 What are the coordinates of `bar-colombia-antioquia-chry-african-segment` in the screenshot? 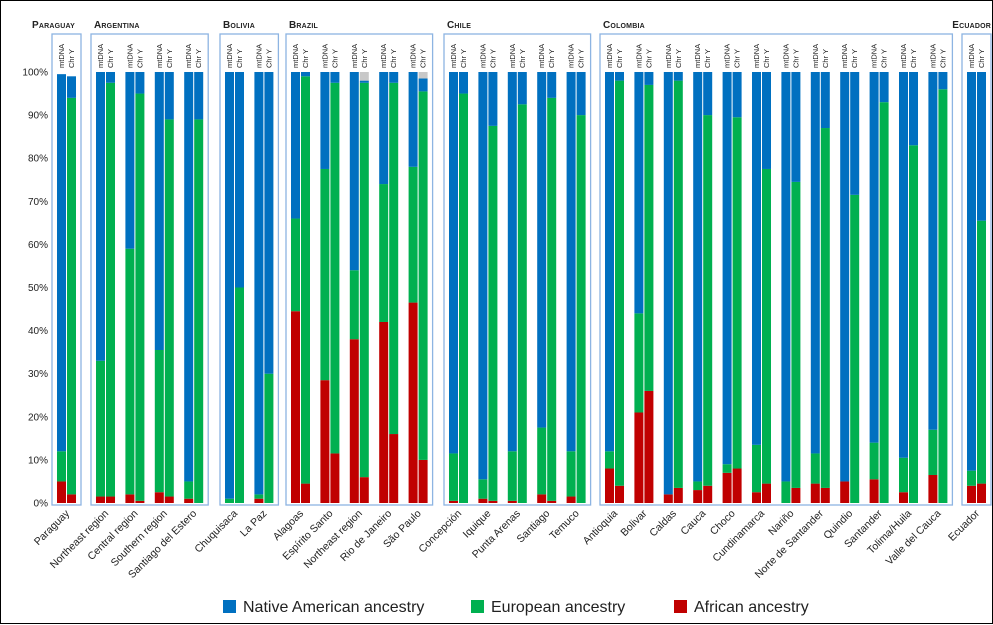 It's located at (619, 494).